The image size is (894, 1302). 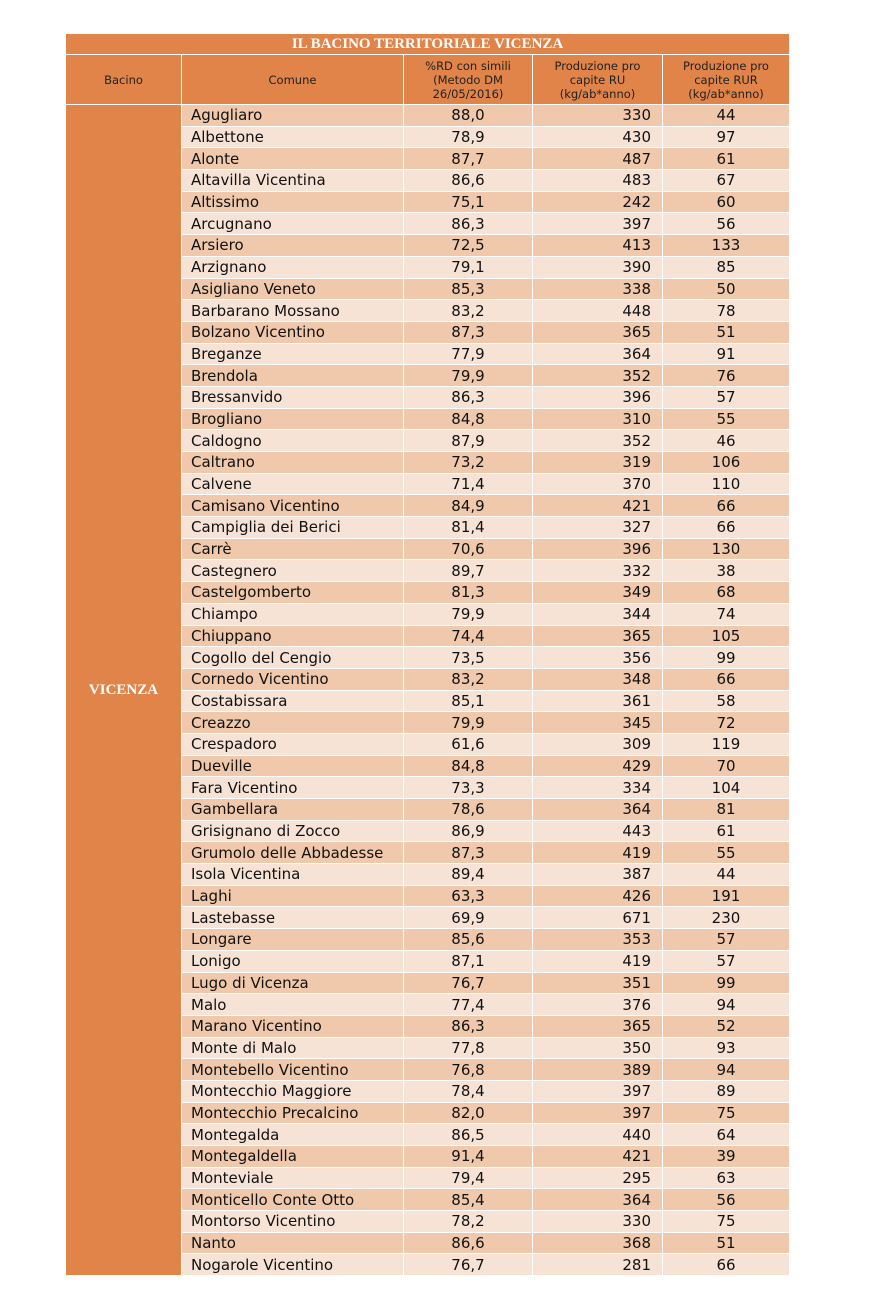 I want to click on ru-cell: 319, so click(x=597, y=462).